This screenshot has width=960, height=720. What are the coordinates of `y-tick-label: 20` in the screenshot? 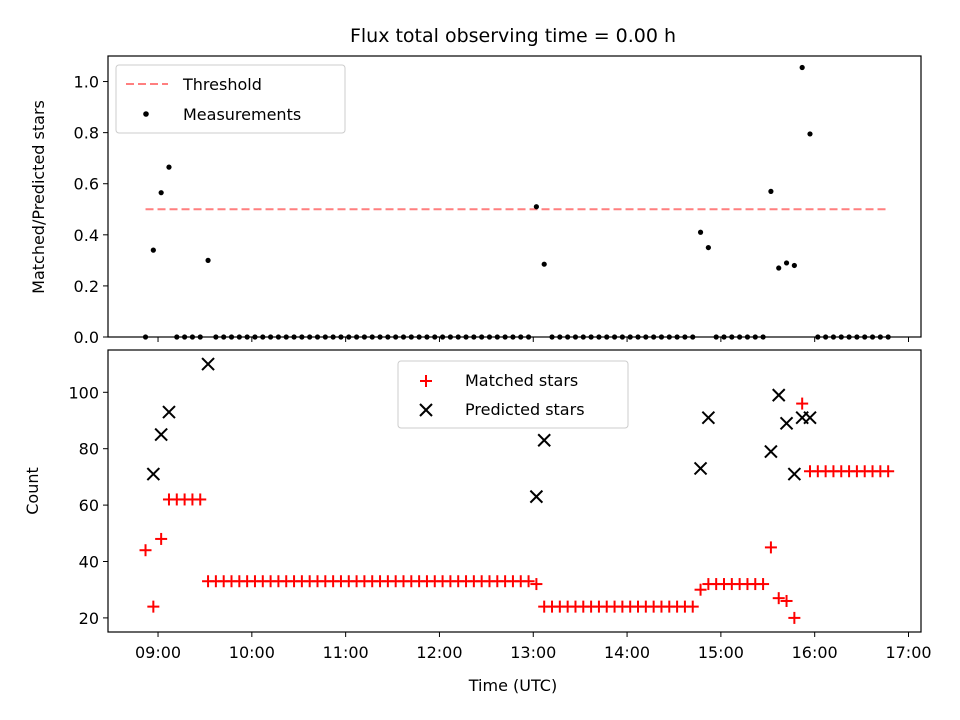 It's located at (89, 618).